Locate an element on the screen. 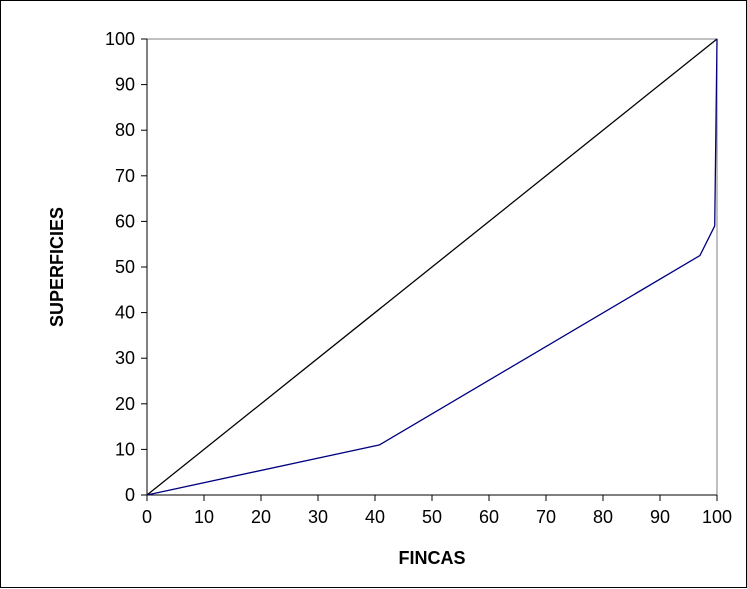  y-axis: 0 10 20 30 40 50 60 70 80 90 100 is located at coordinates (126, 267).